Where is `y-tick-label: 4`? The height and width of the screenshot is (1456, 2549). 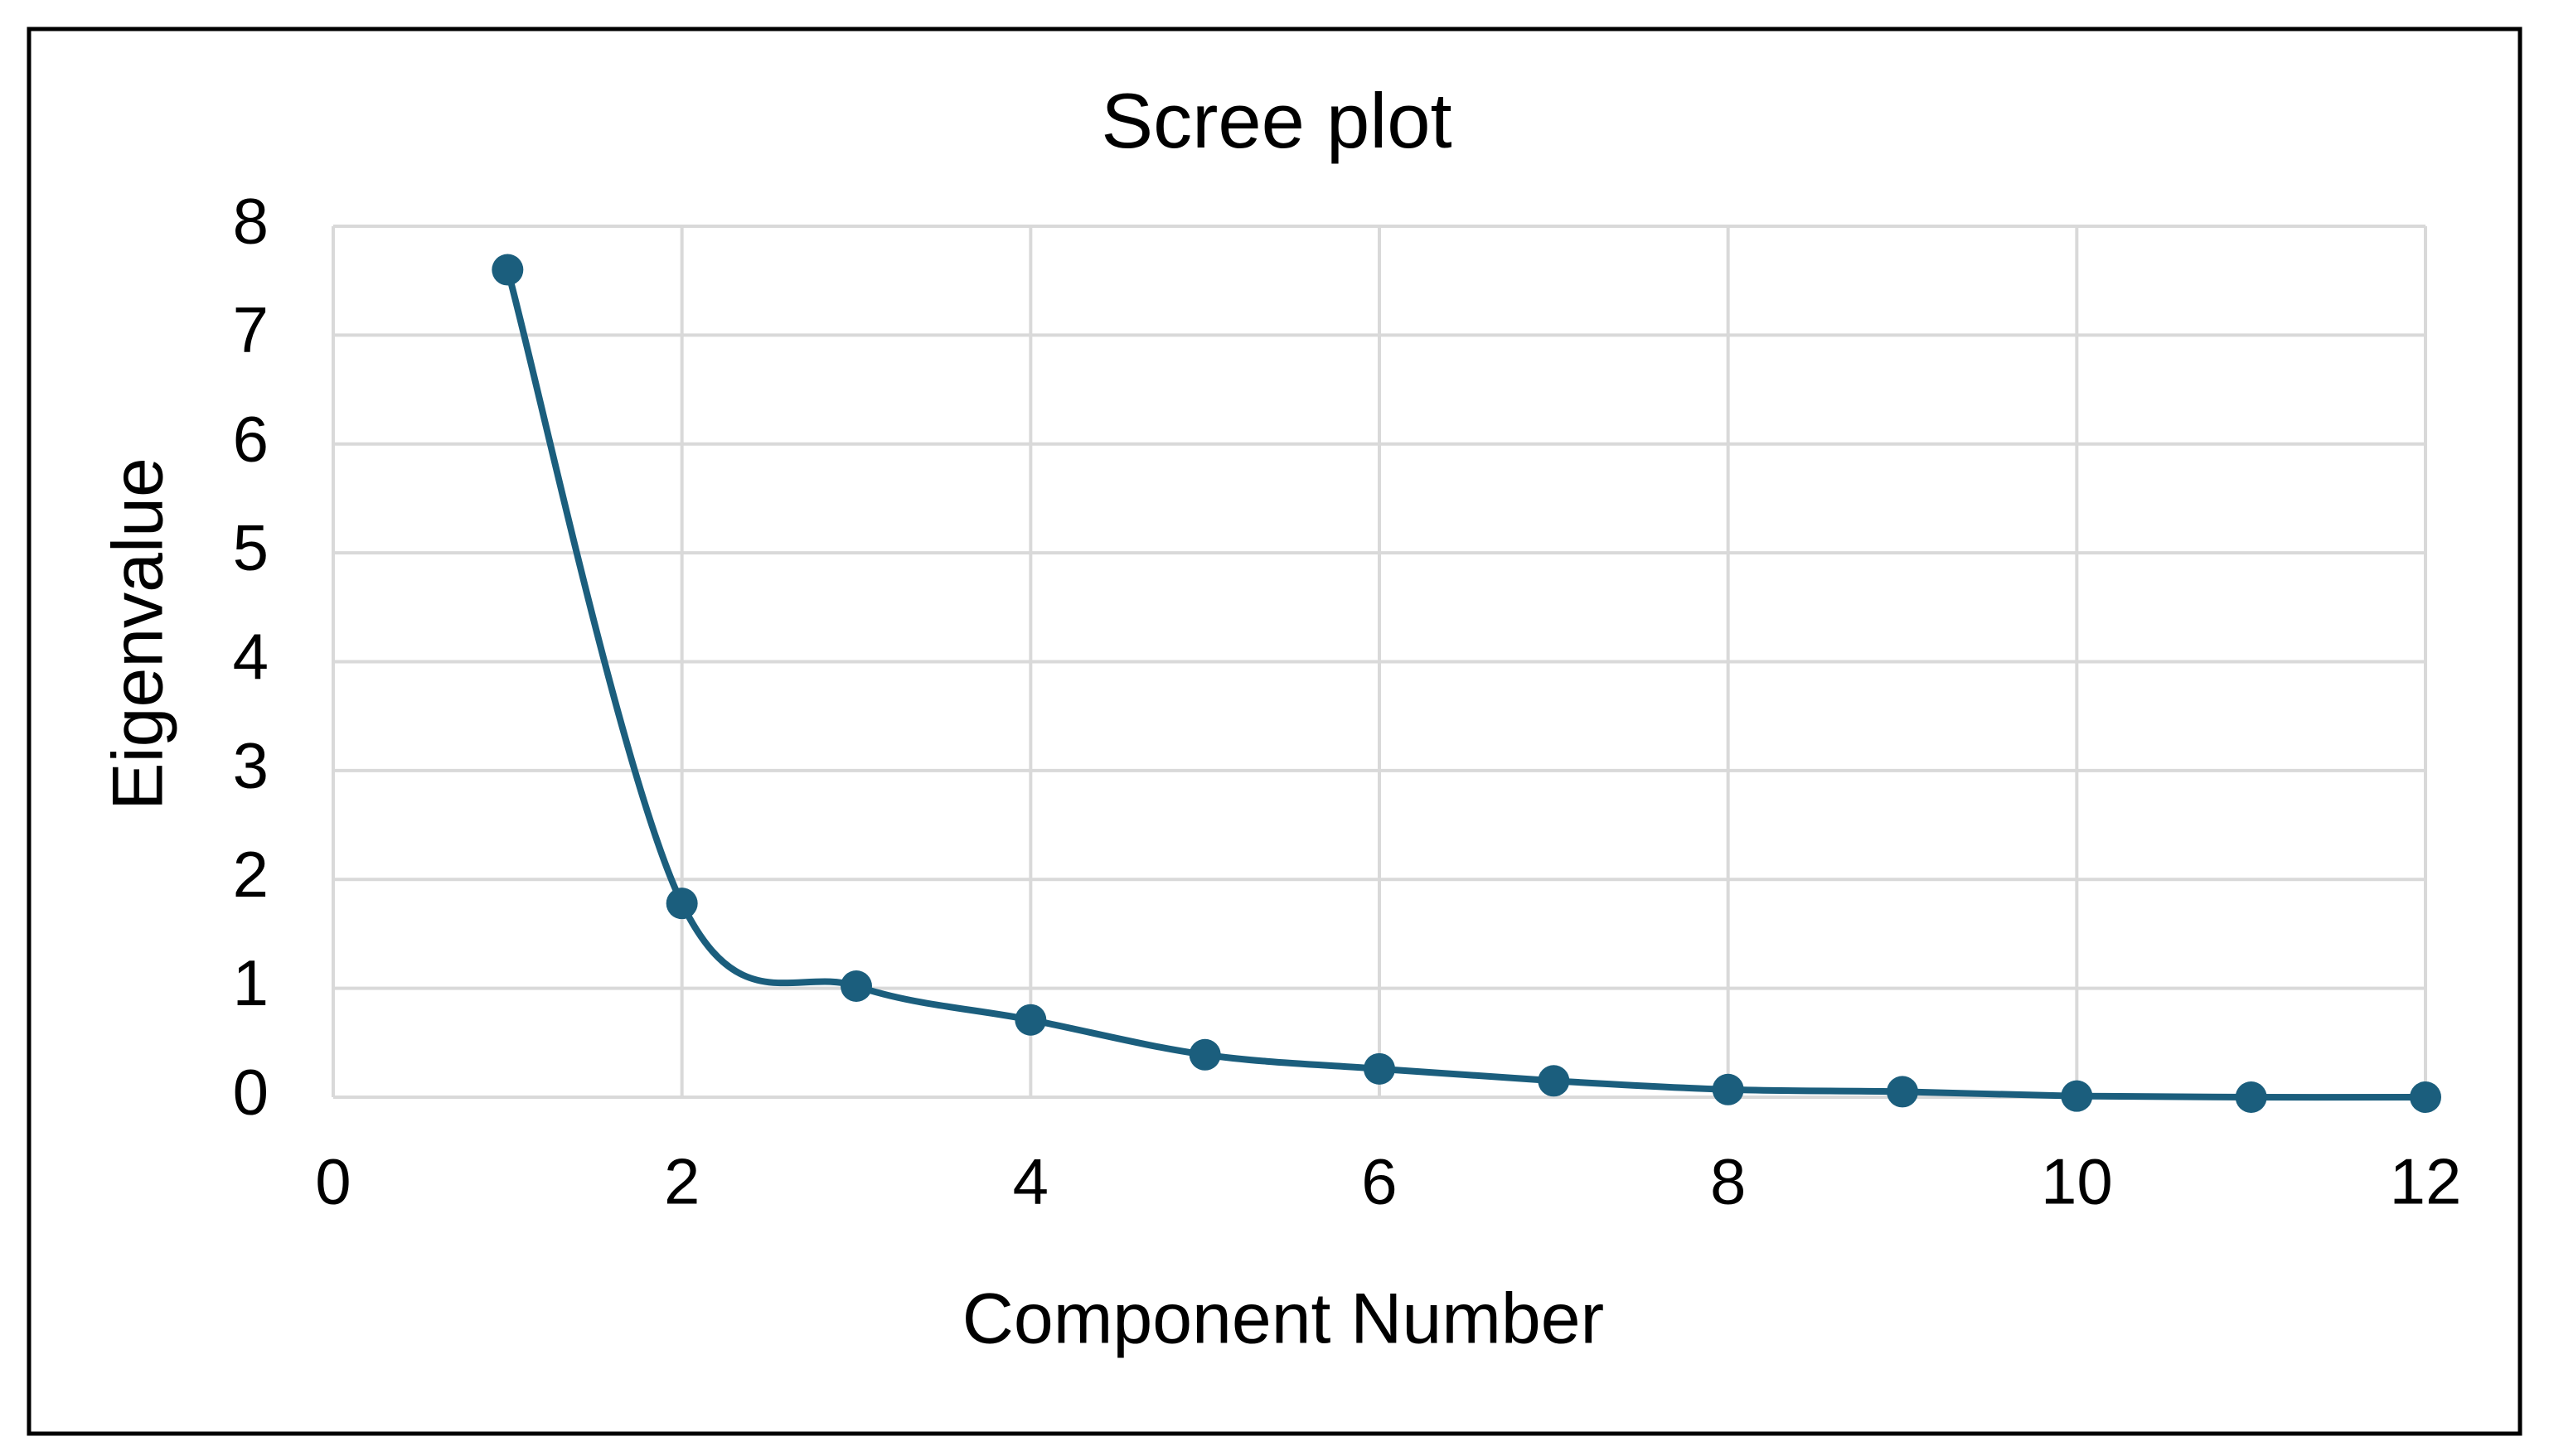
y-tick-label: 4 is located at coordinates (251, 656).